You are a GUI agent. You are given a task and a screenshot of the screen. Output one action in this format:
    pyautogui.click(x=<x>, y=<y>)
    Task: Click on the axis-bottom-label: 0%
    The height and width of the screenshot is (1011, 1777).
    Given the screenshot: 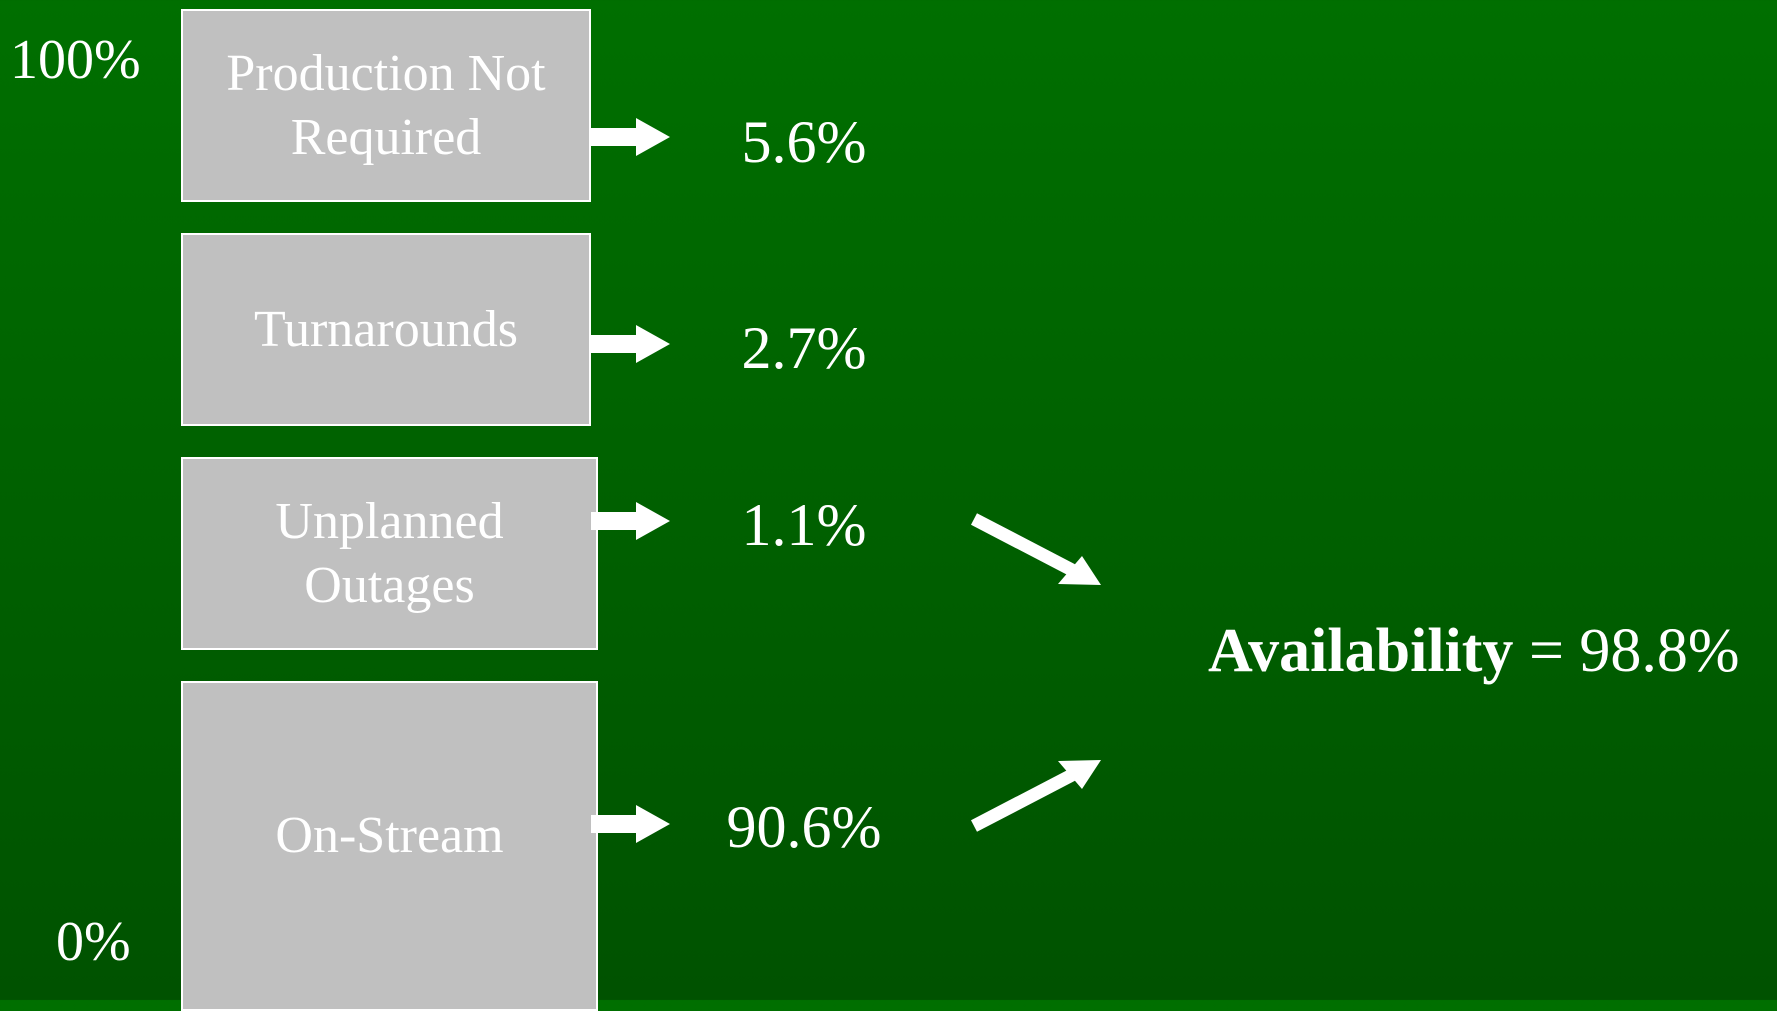 What is the action you would take?
    pyautogui.click(x=93, y=942)
    